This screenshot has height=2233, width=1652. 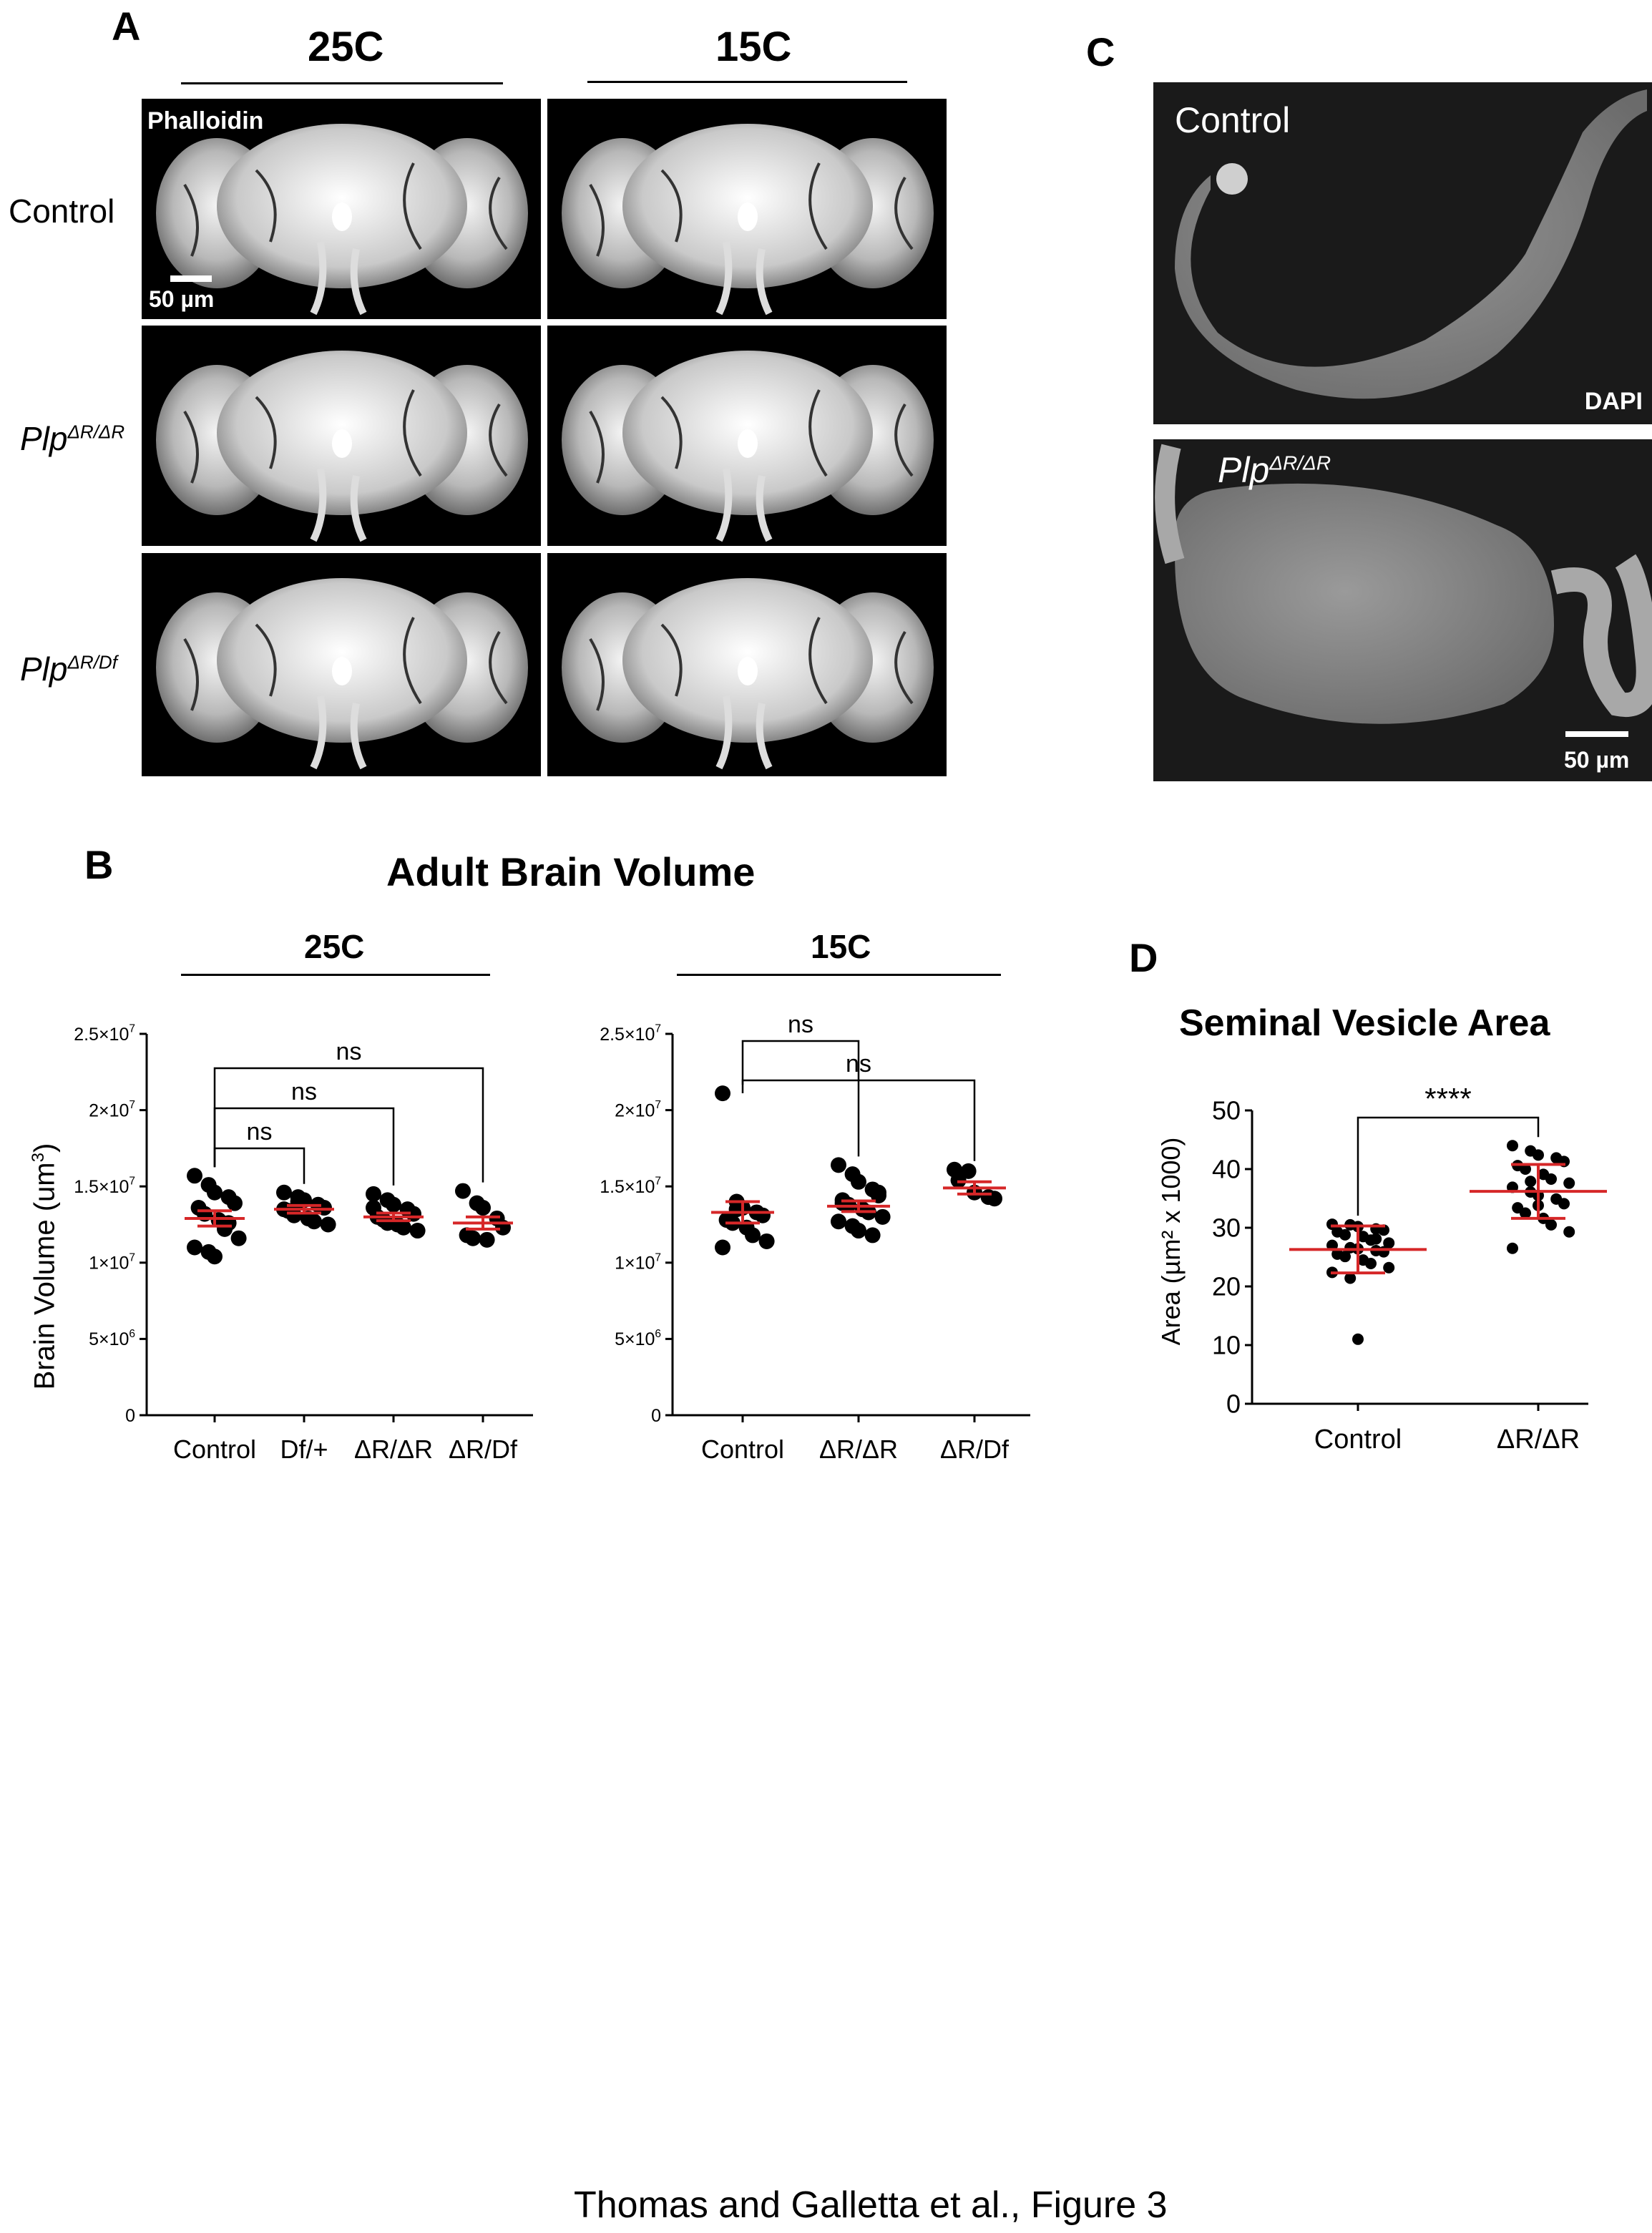 What do you see at coordinates (1226, 1286) in the screenshot?
I see `y-tick-label: 20` at bounding box center [1226, 1286].